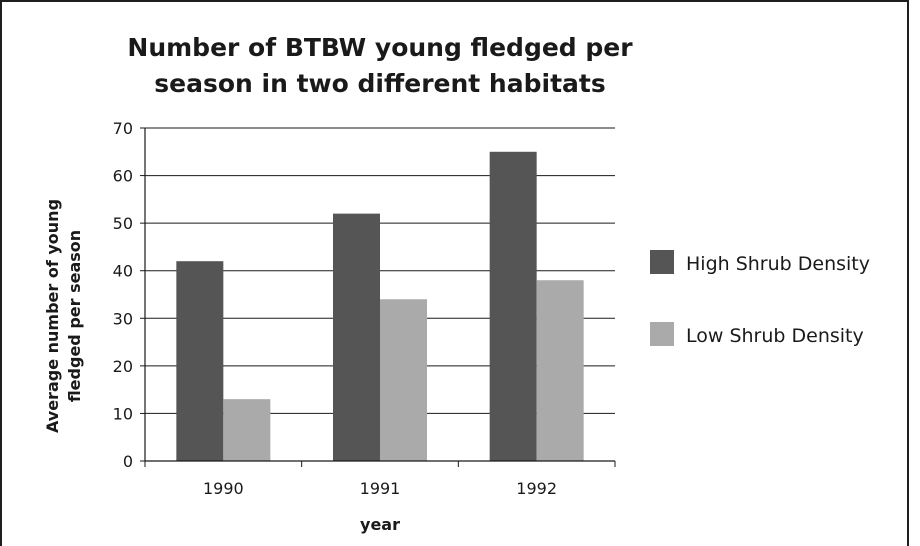 This screenshot has width=920, height=546. Describe the element at coordinates (123, 366) in the screenshot. I see `y-tick-label: 20` at that location.